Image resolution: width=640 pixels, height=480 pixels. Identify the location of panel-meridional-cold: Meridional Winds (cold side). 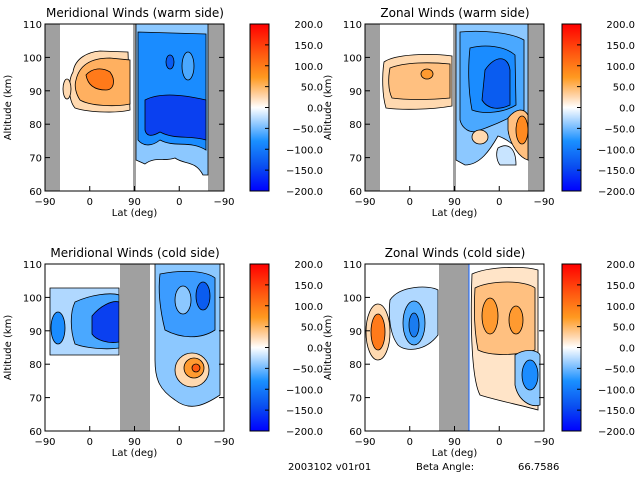
(134, 339).